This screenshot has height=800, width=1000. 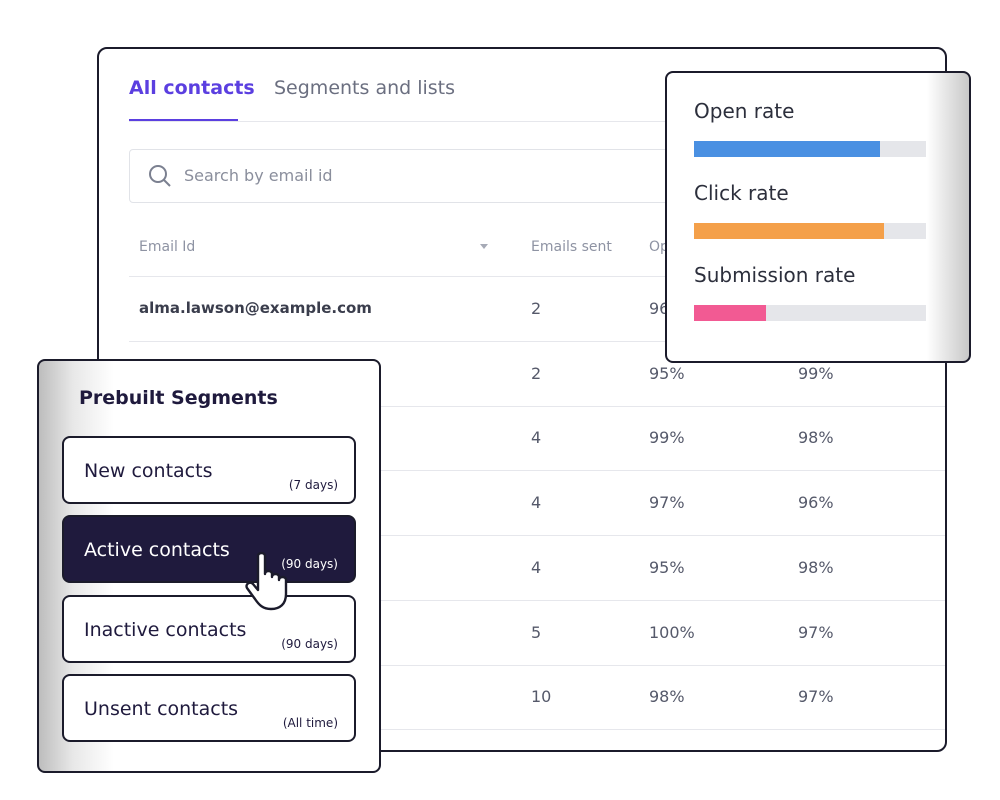 I want to click on rates-card: Open rate Click rate Submission rate, so click(x=818, y=217).